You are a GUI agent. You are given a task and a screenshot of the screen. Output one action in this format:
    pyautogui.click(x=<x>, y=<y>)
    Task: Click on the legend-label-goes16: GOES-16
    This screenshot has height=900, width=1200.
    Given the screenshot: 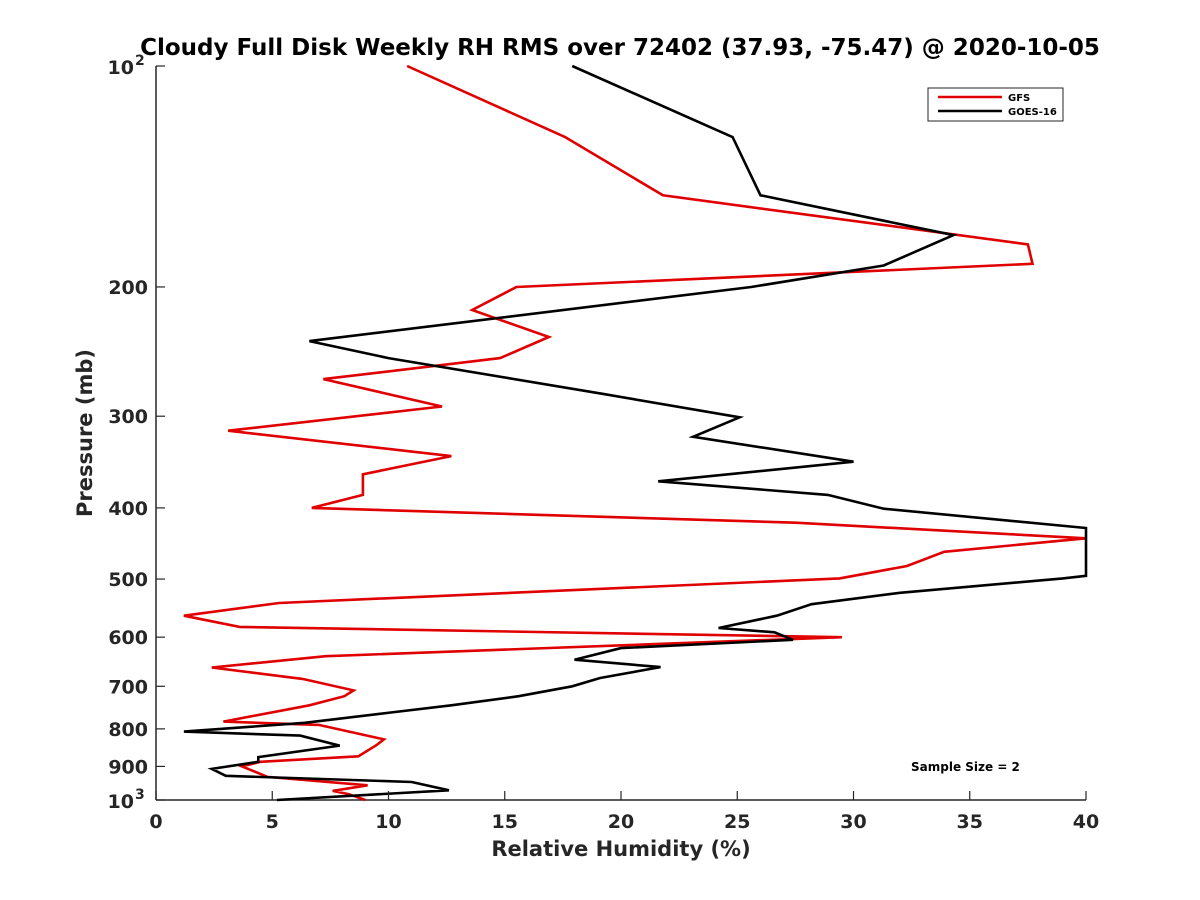 What is the action you would take?
    pyautogui.click(x=1032, y=112)
    